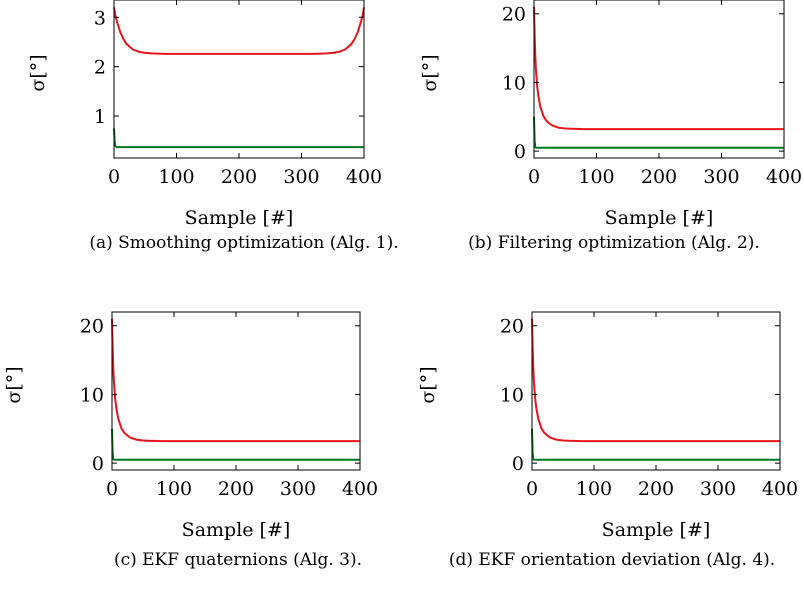 Image resolution: width=804 pixels, height=594 pixels. I want to click on subfigure-caption: (c) EKF quaternions (Alg. 3)., so click(238, 560).